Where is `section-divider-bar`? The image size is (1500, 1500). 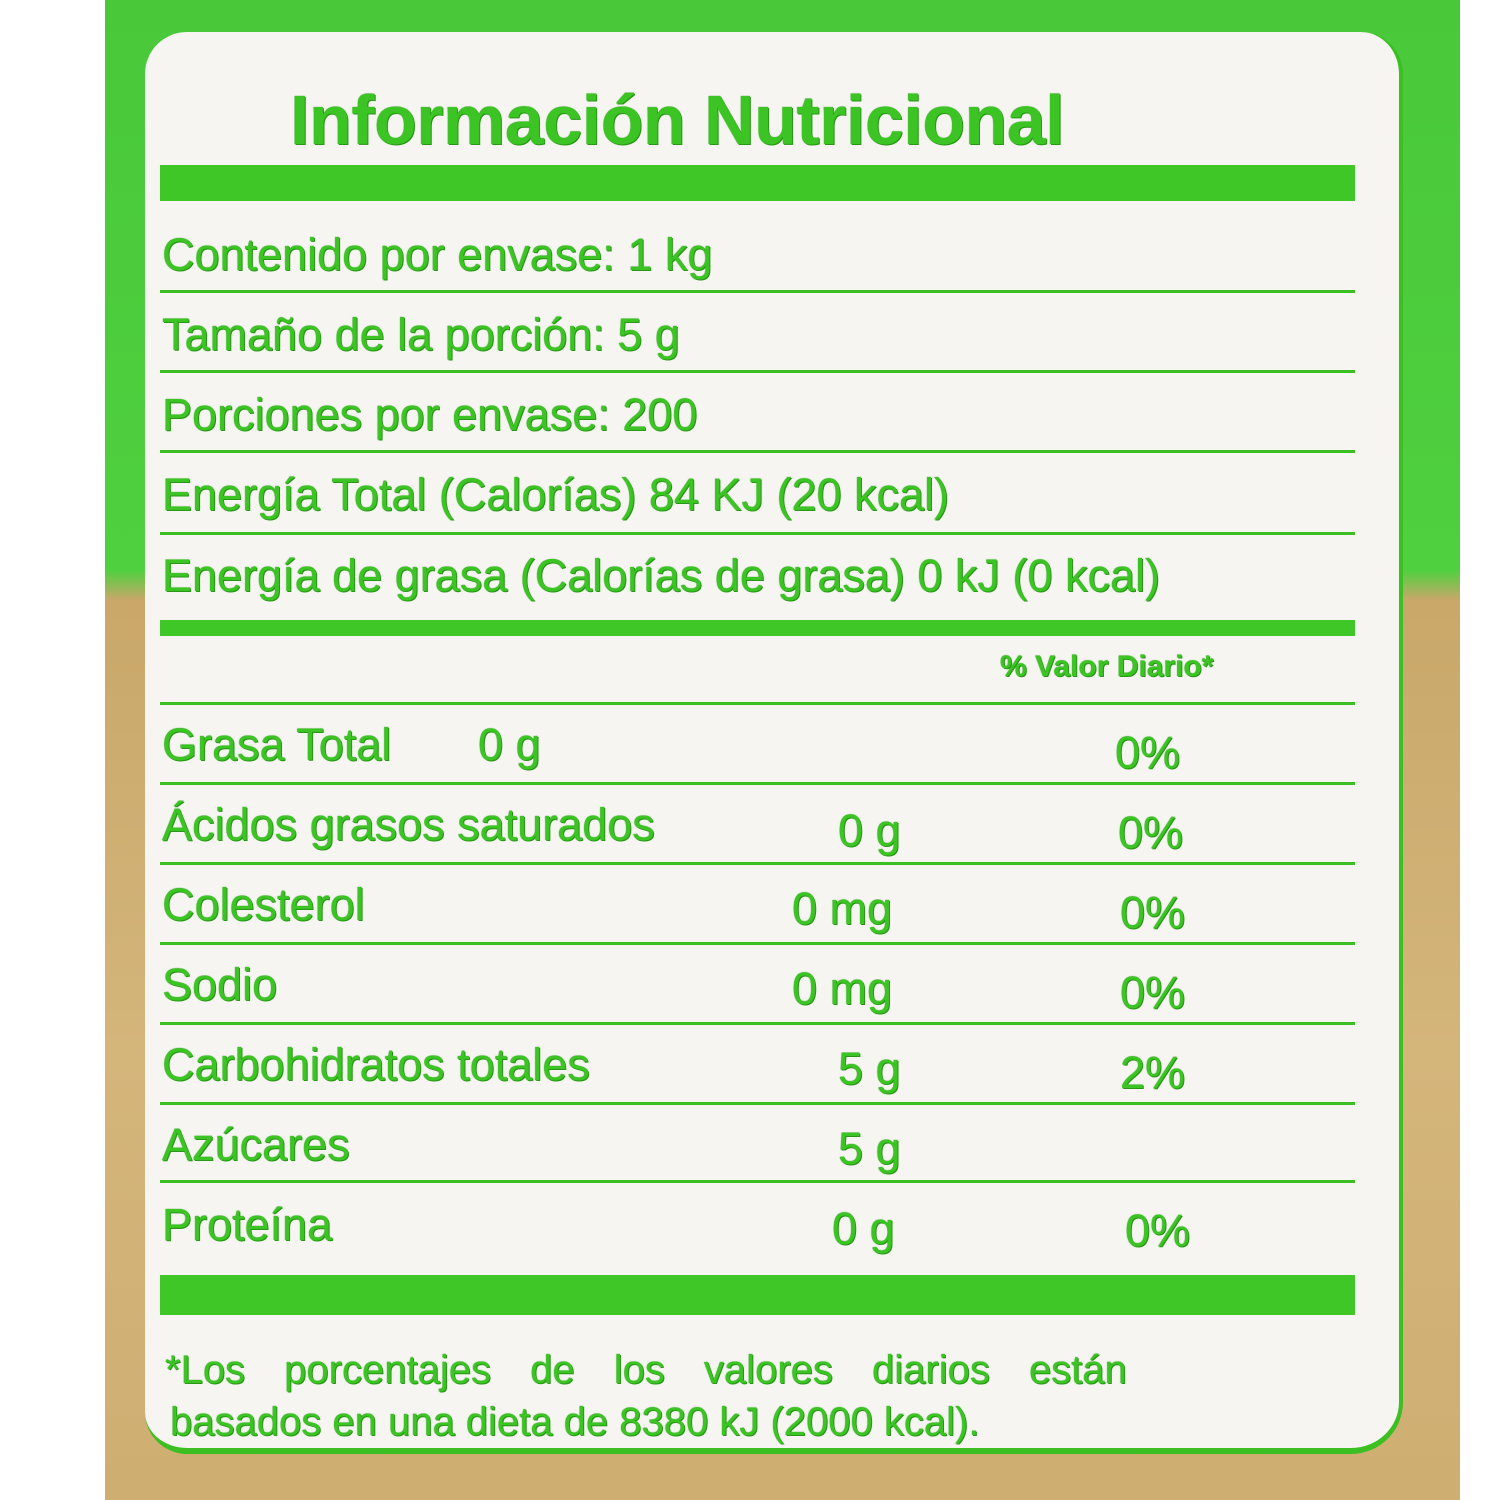 section-divider-bar is located at coordinates (757, 628).